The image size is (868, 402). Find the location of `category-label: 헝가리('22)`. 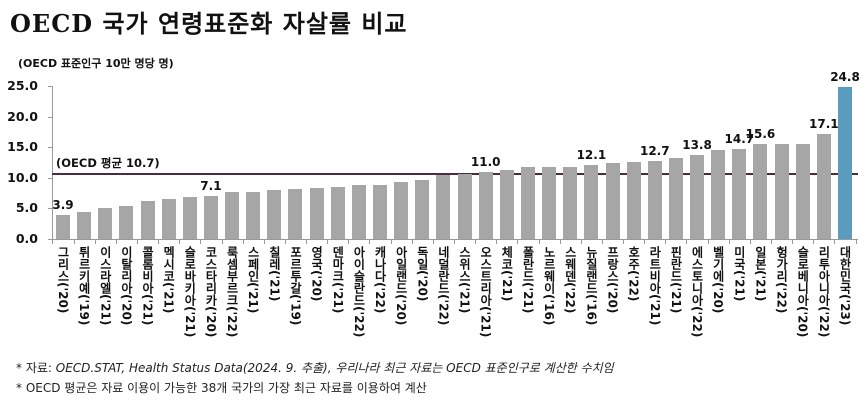

category-label: 헝가리('22) is located at coordinates (781, 280).